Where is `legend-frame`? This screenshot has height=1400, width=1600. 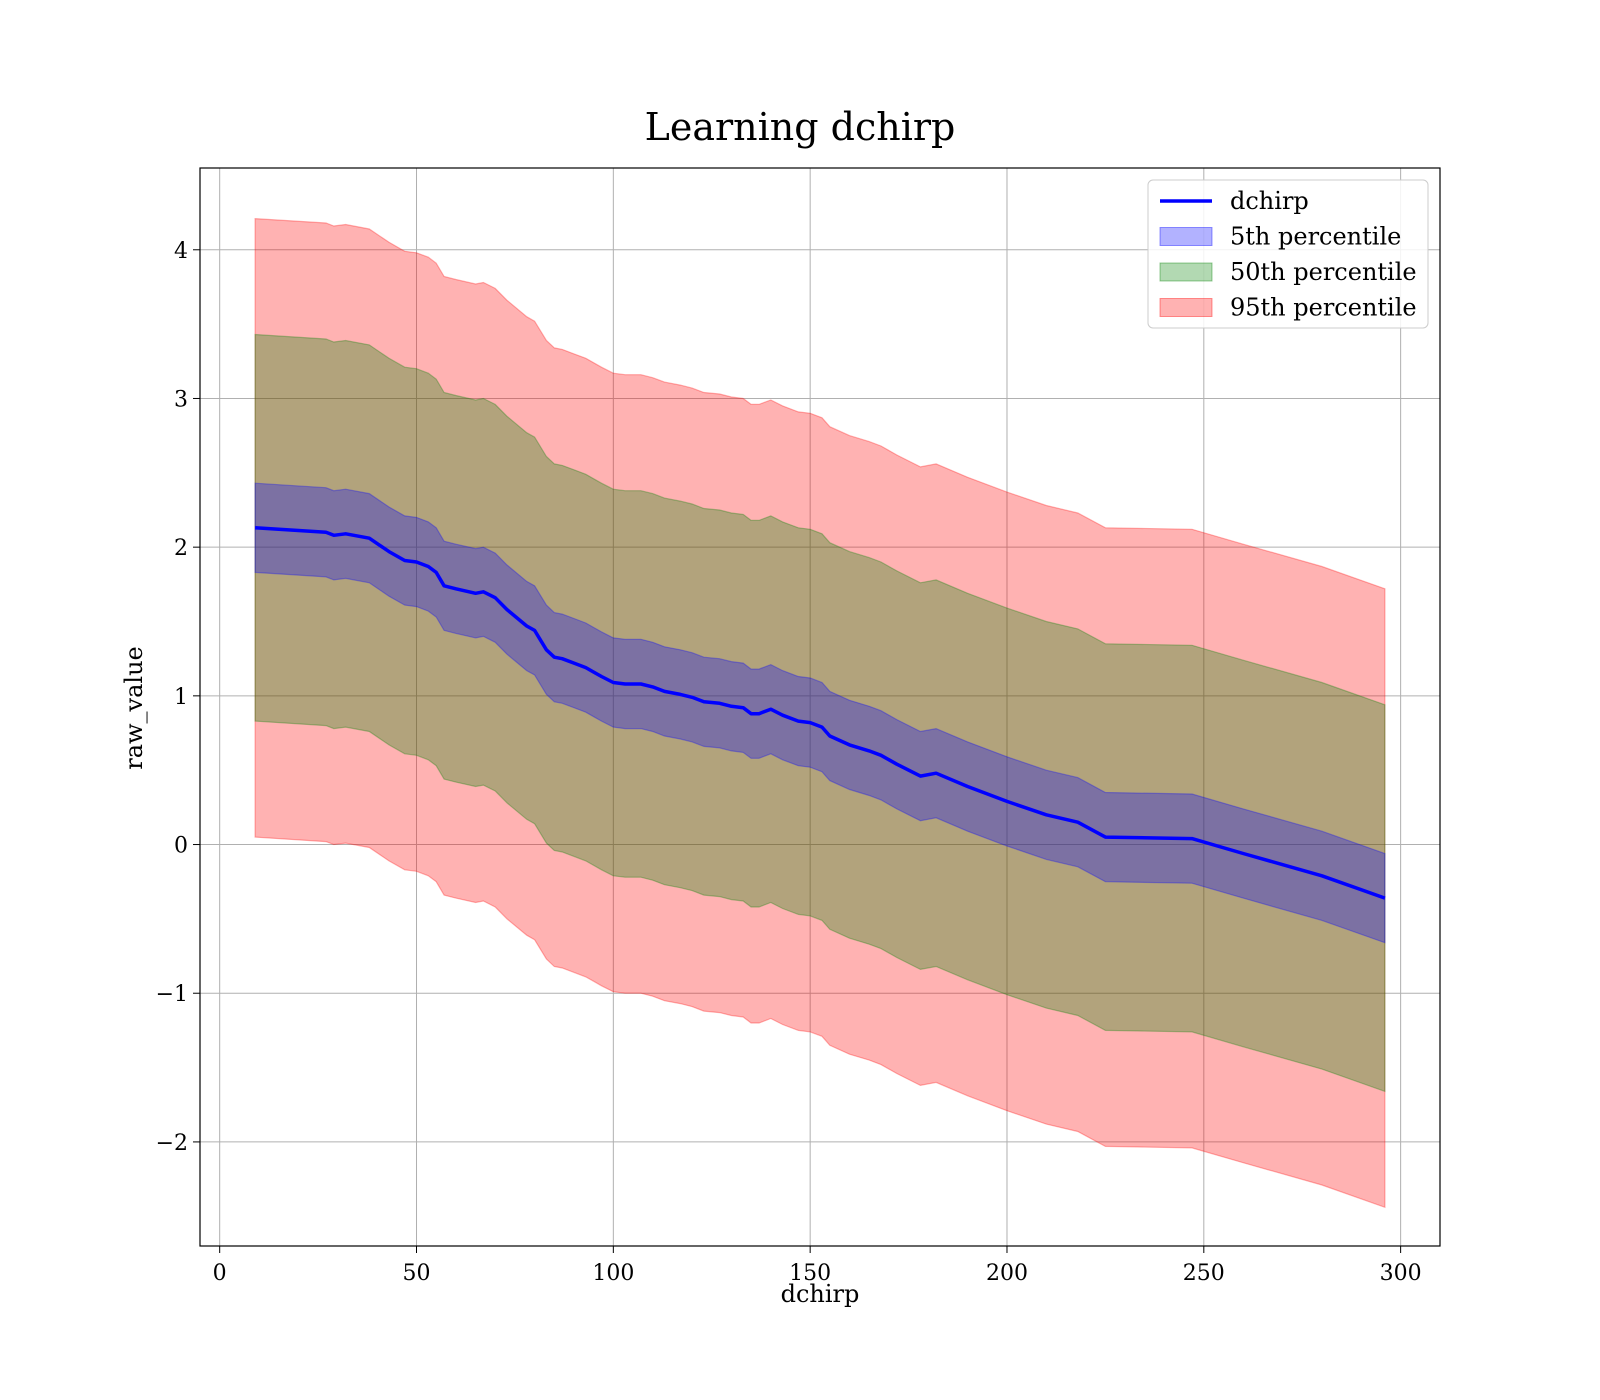 legend-frame is located at coordinates (1288, 254).